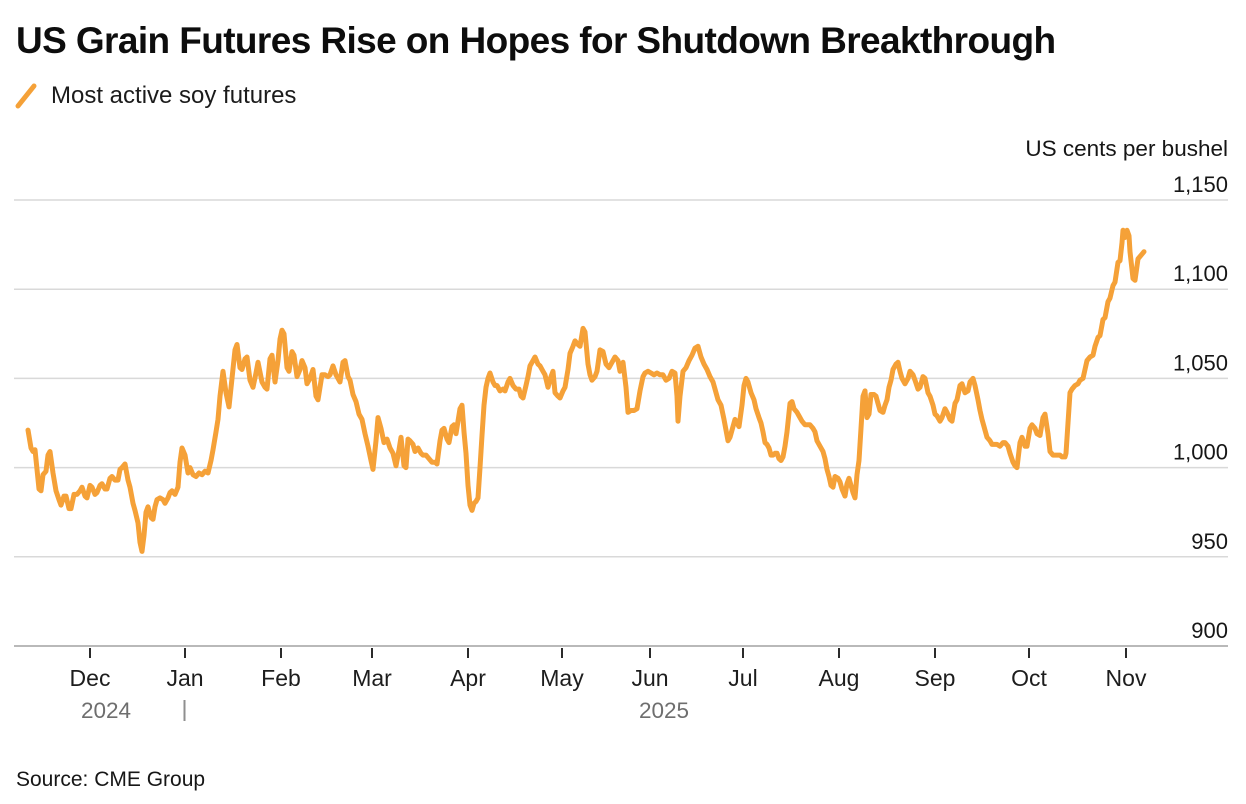 The image size is (1246, 804). Describe the element at coordinates (26, 96) in the screenshot. I see `legend-slash-icon` at that location.